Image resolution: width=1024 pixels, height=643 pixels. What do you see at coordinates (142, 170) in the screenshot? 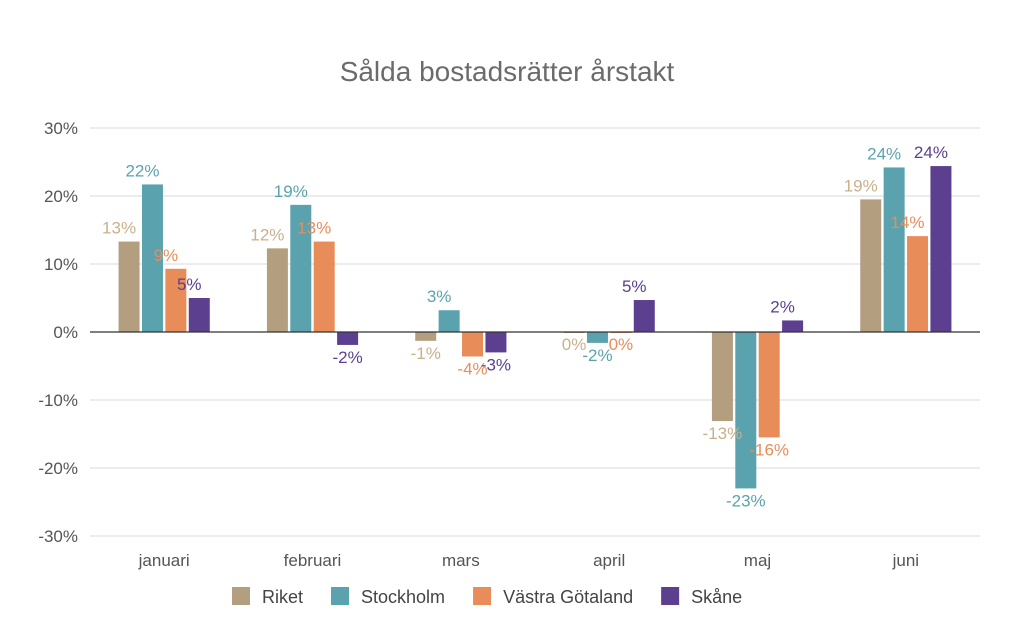
I see `data-label: 22%` at bounding box center [142, 170].